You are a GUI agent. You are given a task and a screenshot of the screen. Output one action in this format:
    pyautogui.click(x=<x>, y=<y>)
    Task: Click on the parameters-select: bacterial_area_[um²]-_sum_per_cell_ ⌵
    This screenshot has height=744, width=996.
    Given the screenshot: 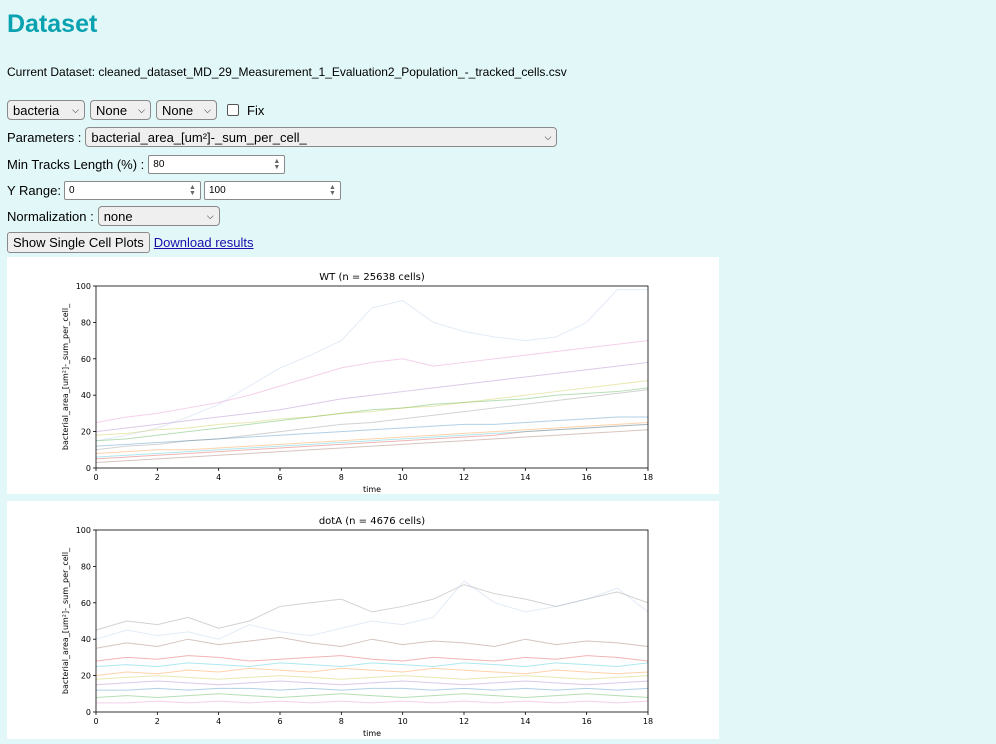 What is the action you would take?
    pyautogui.click(x=321, y=137)
    